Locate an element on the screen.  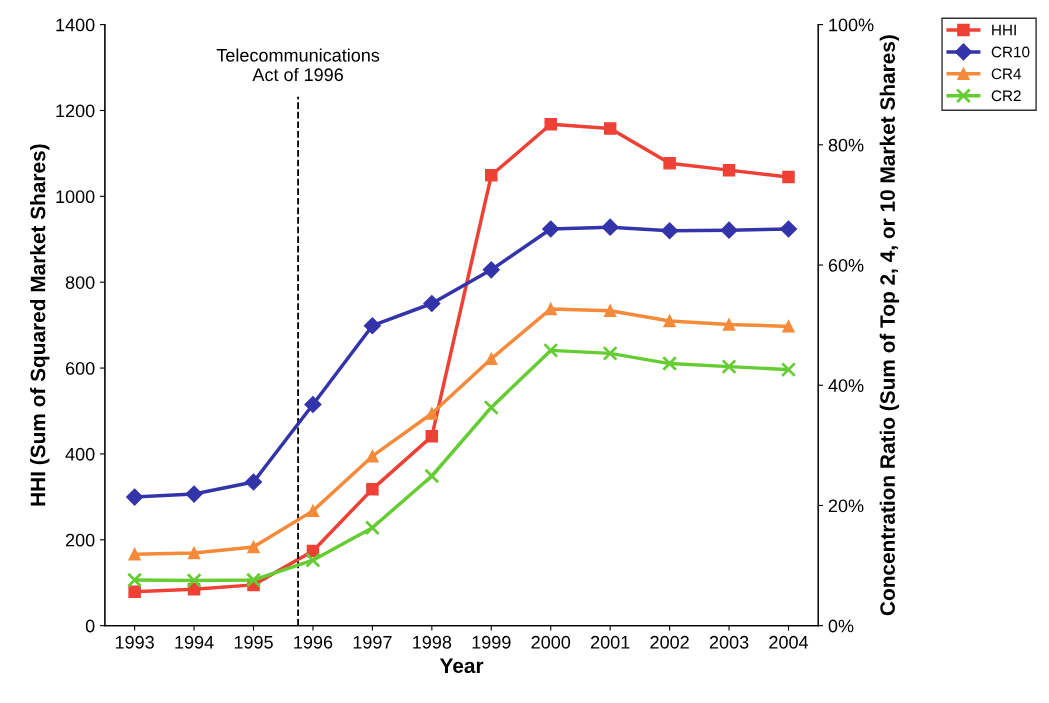
y-tick-label: 1400 is located at coordinates (75, 25).